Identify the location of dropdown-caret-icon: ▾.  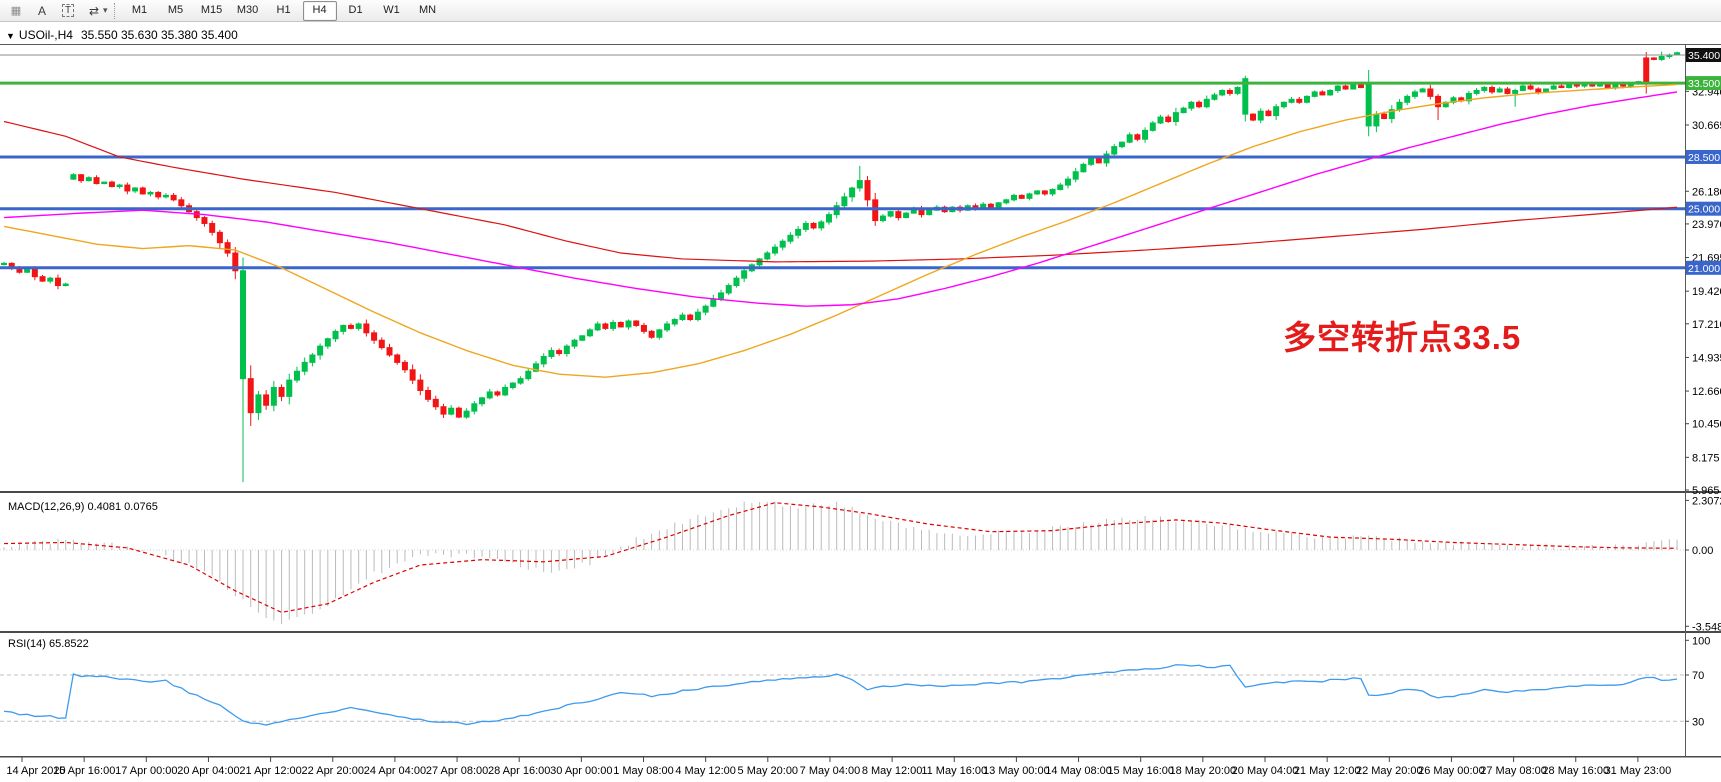
(105, 10).